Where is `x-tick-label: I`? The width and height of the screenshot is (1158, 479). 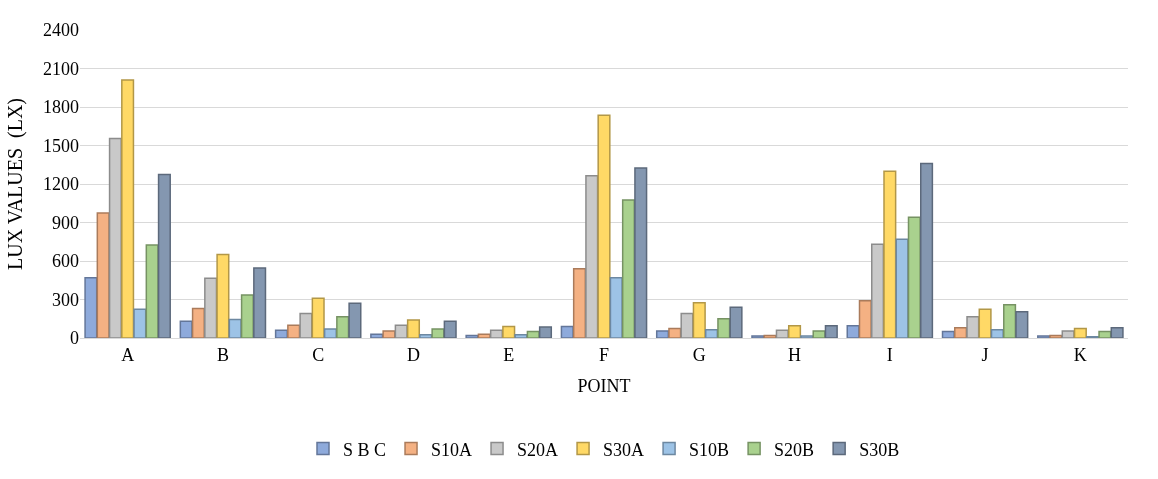 x-tick-label: I is located at coordinates (889, 354).